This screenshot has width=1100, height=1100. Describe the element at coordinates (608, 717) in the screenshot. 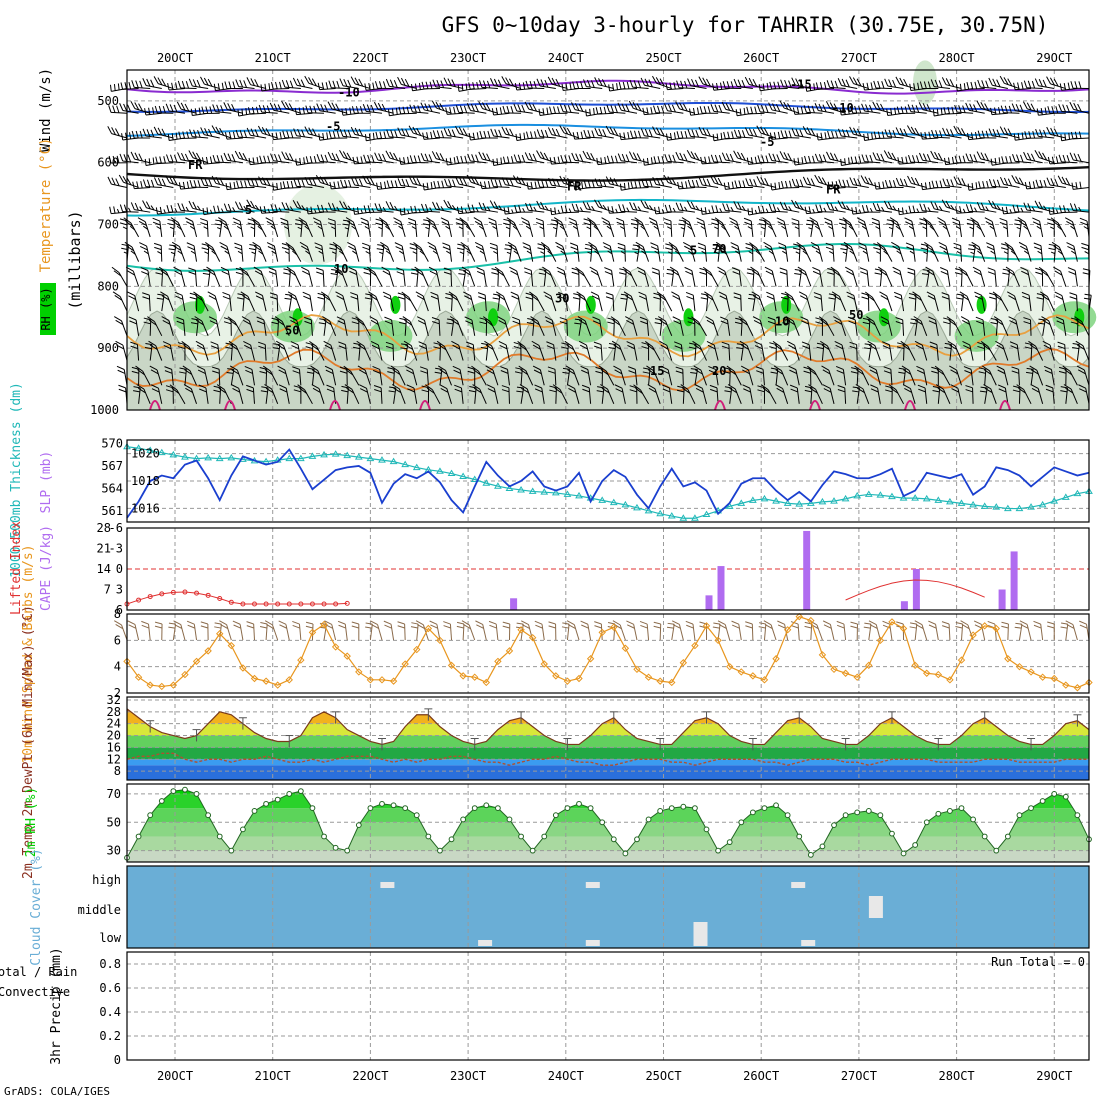

I see `temp-band` at that location.